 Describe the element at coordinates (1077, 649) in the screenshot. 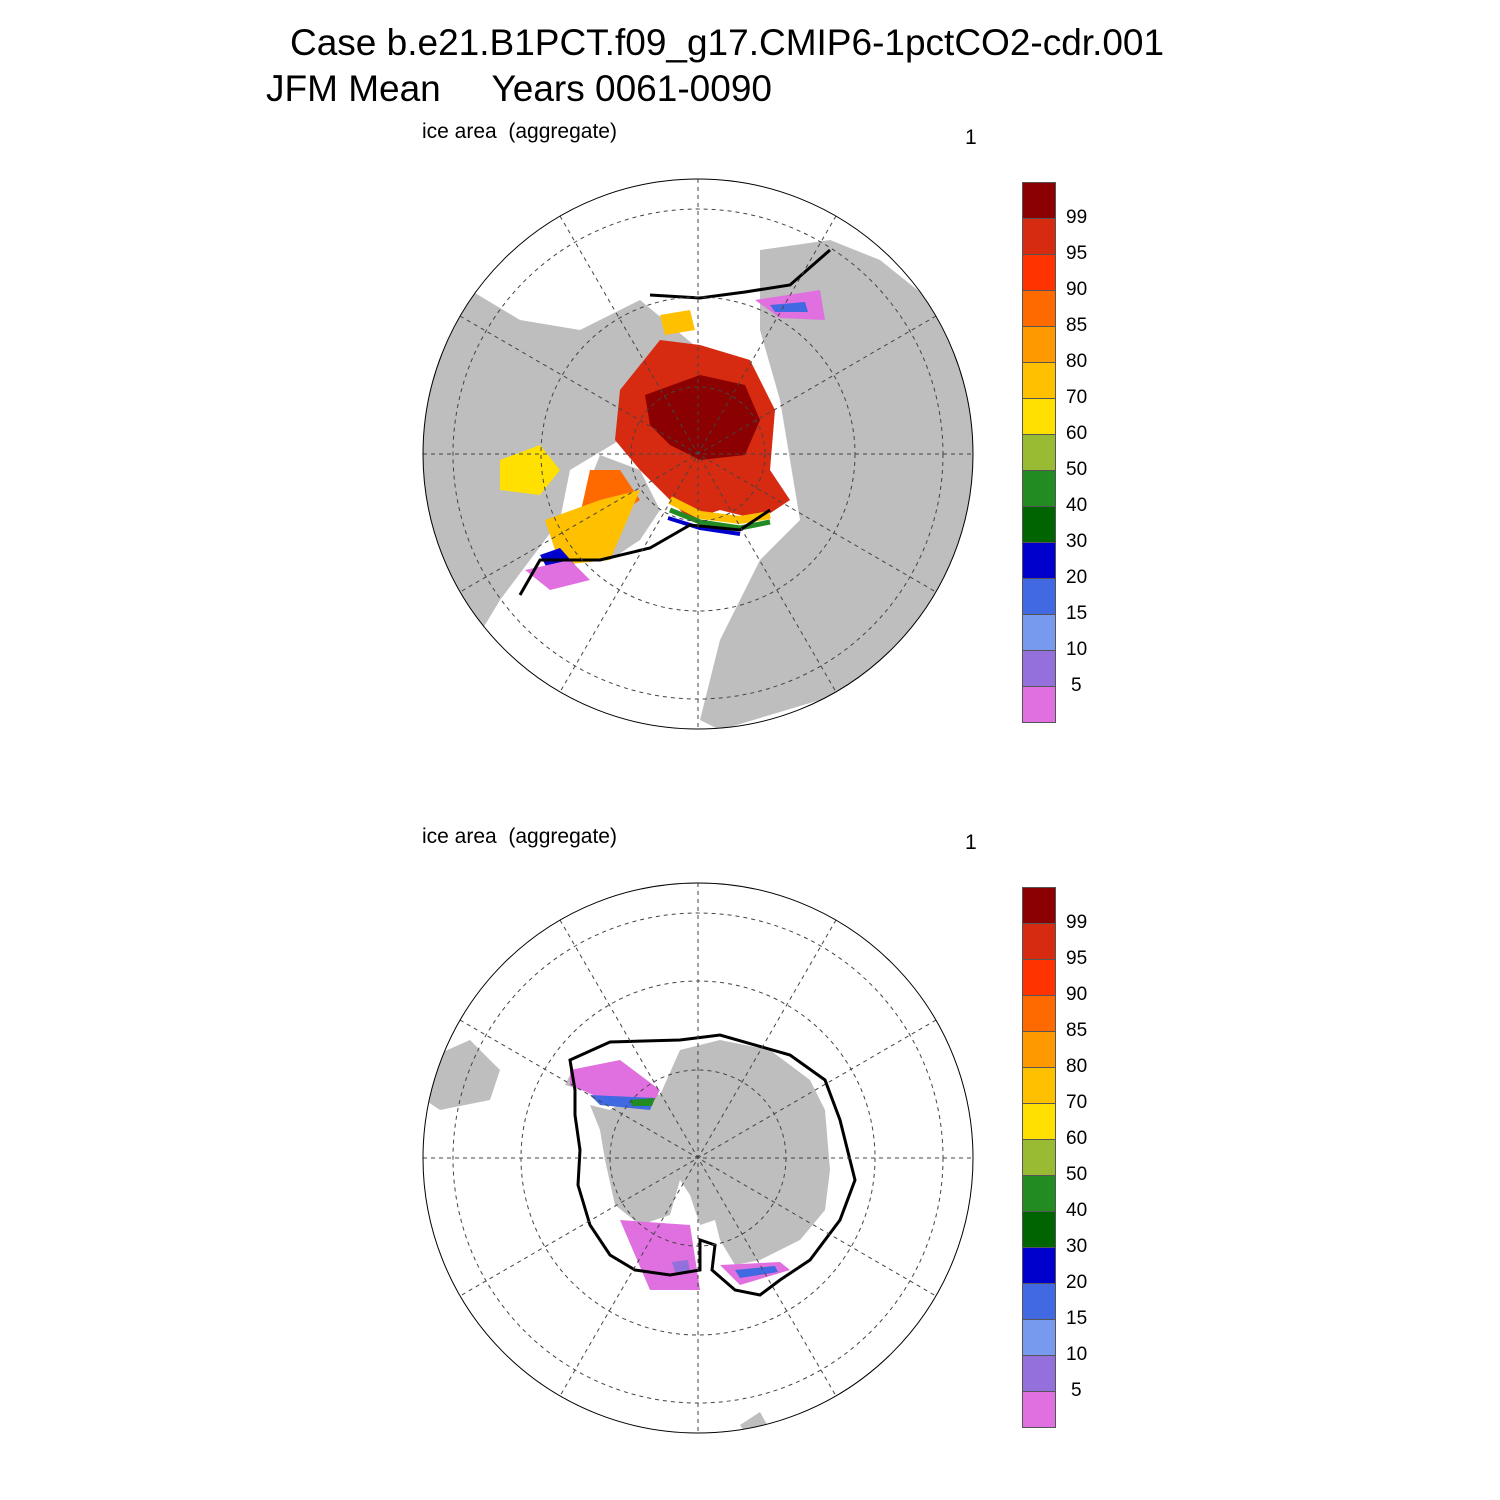

I see `colorbar-north-label: 10` at that location.